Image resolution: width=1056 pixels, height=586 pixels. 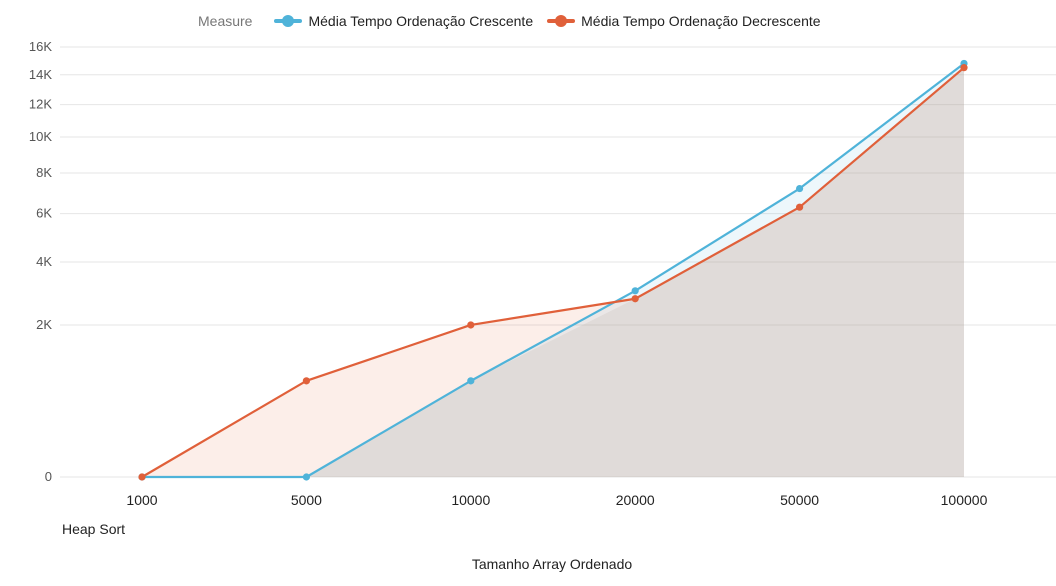 What do you see at coordinates (44, 324) in the screenshot?
I see `y-tick-label: 2K` at bounding box center [44, 324].